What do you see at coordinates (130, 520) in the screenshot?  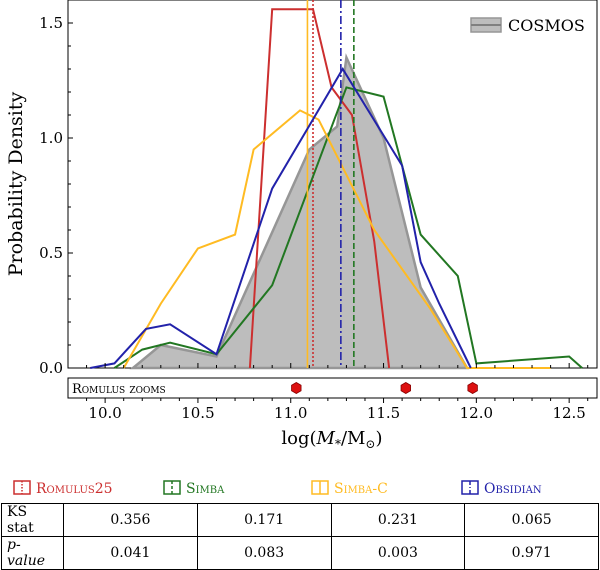 I see `cell-ks-romulus25: 0.356` at bounding box center [130, 520].